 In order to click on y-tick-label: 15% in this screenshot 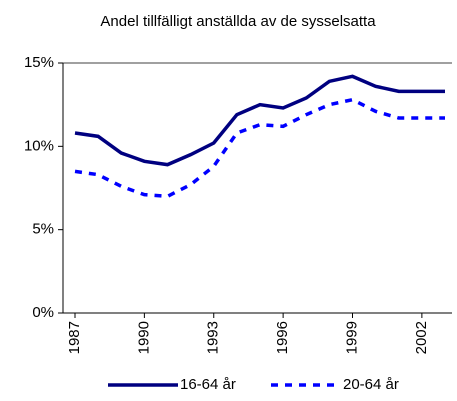, I will do `click(39, 62)`.